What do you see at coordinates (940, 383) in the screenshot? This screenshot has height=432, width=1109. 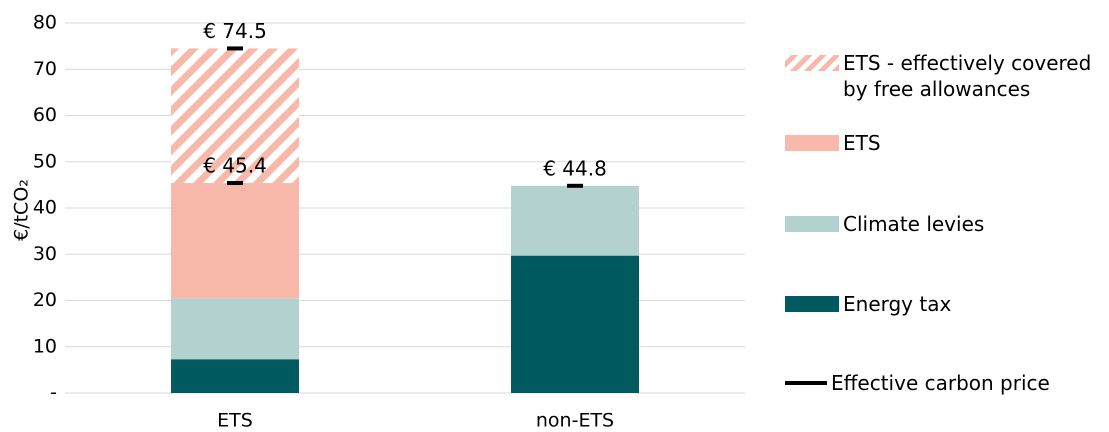 I see `legend-label: Effective carbon price` at bounding box center [940, 383].